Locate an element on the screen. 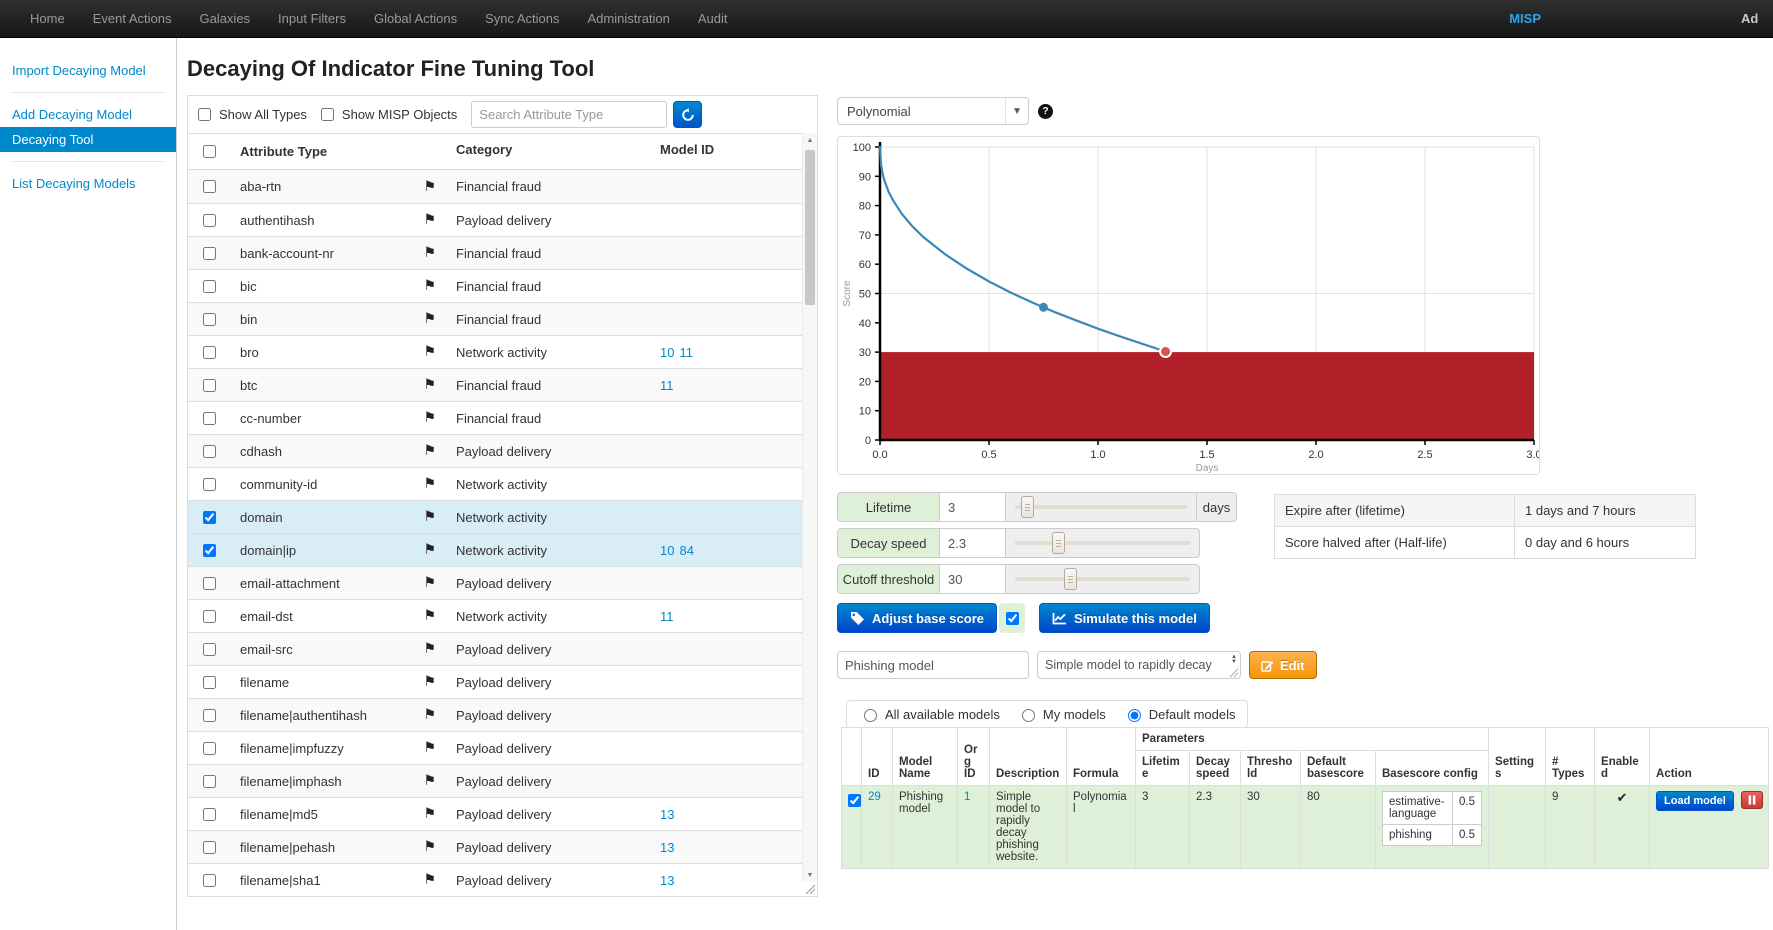  navbar-item-audit: Audit is located at coordinates (712, 18).